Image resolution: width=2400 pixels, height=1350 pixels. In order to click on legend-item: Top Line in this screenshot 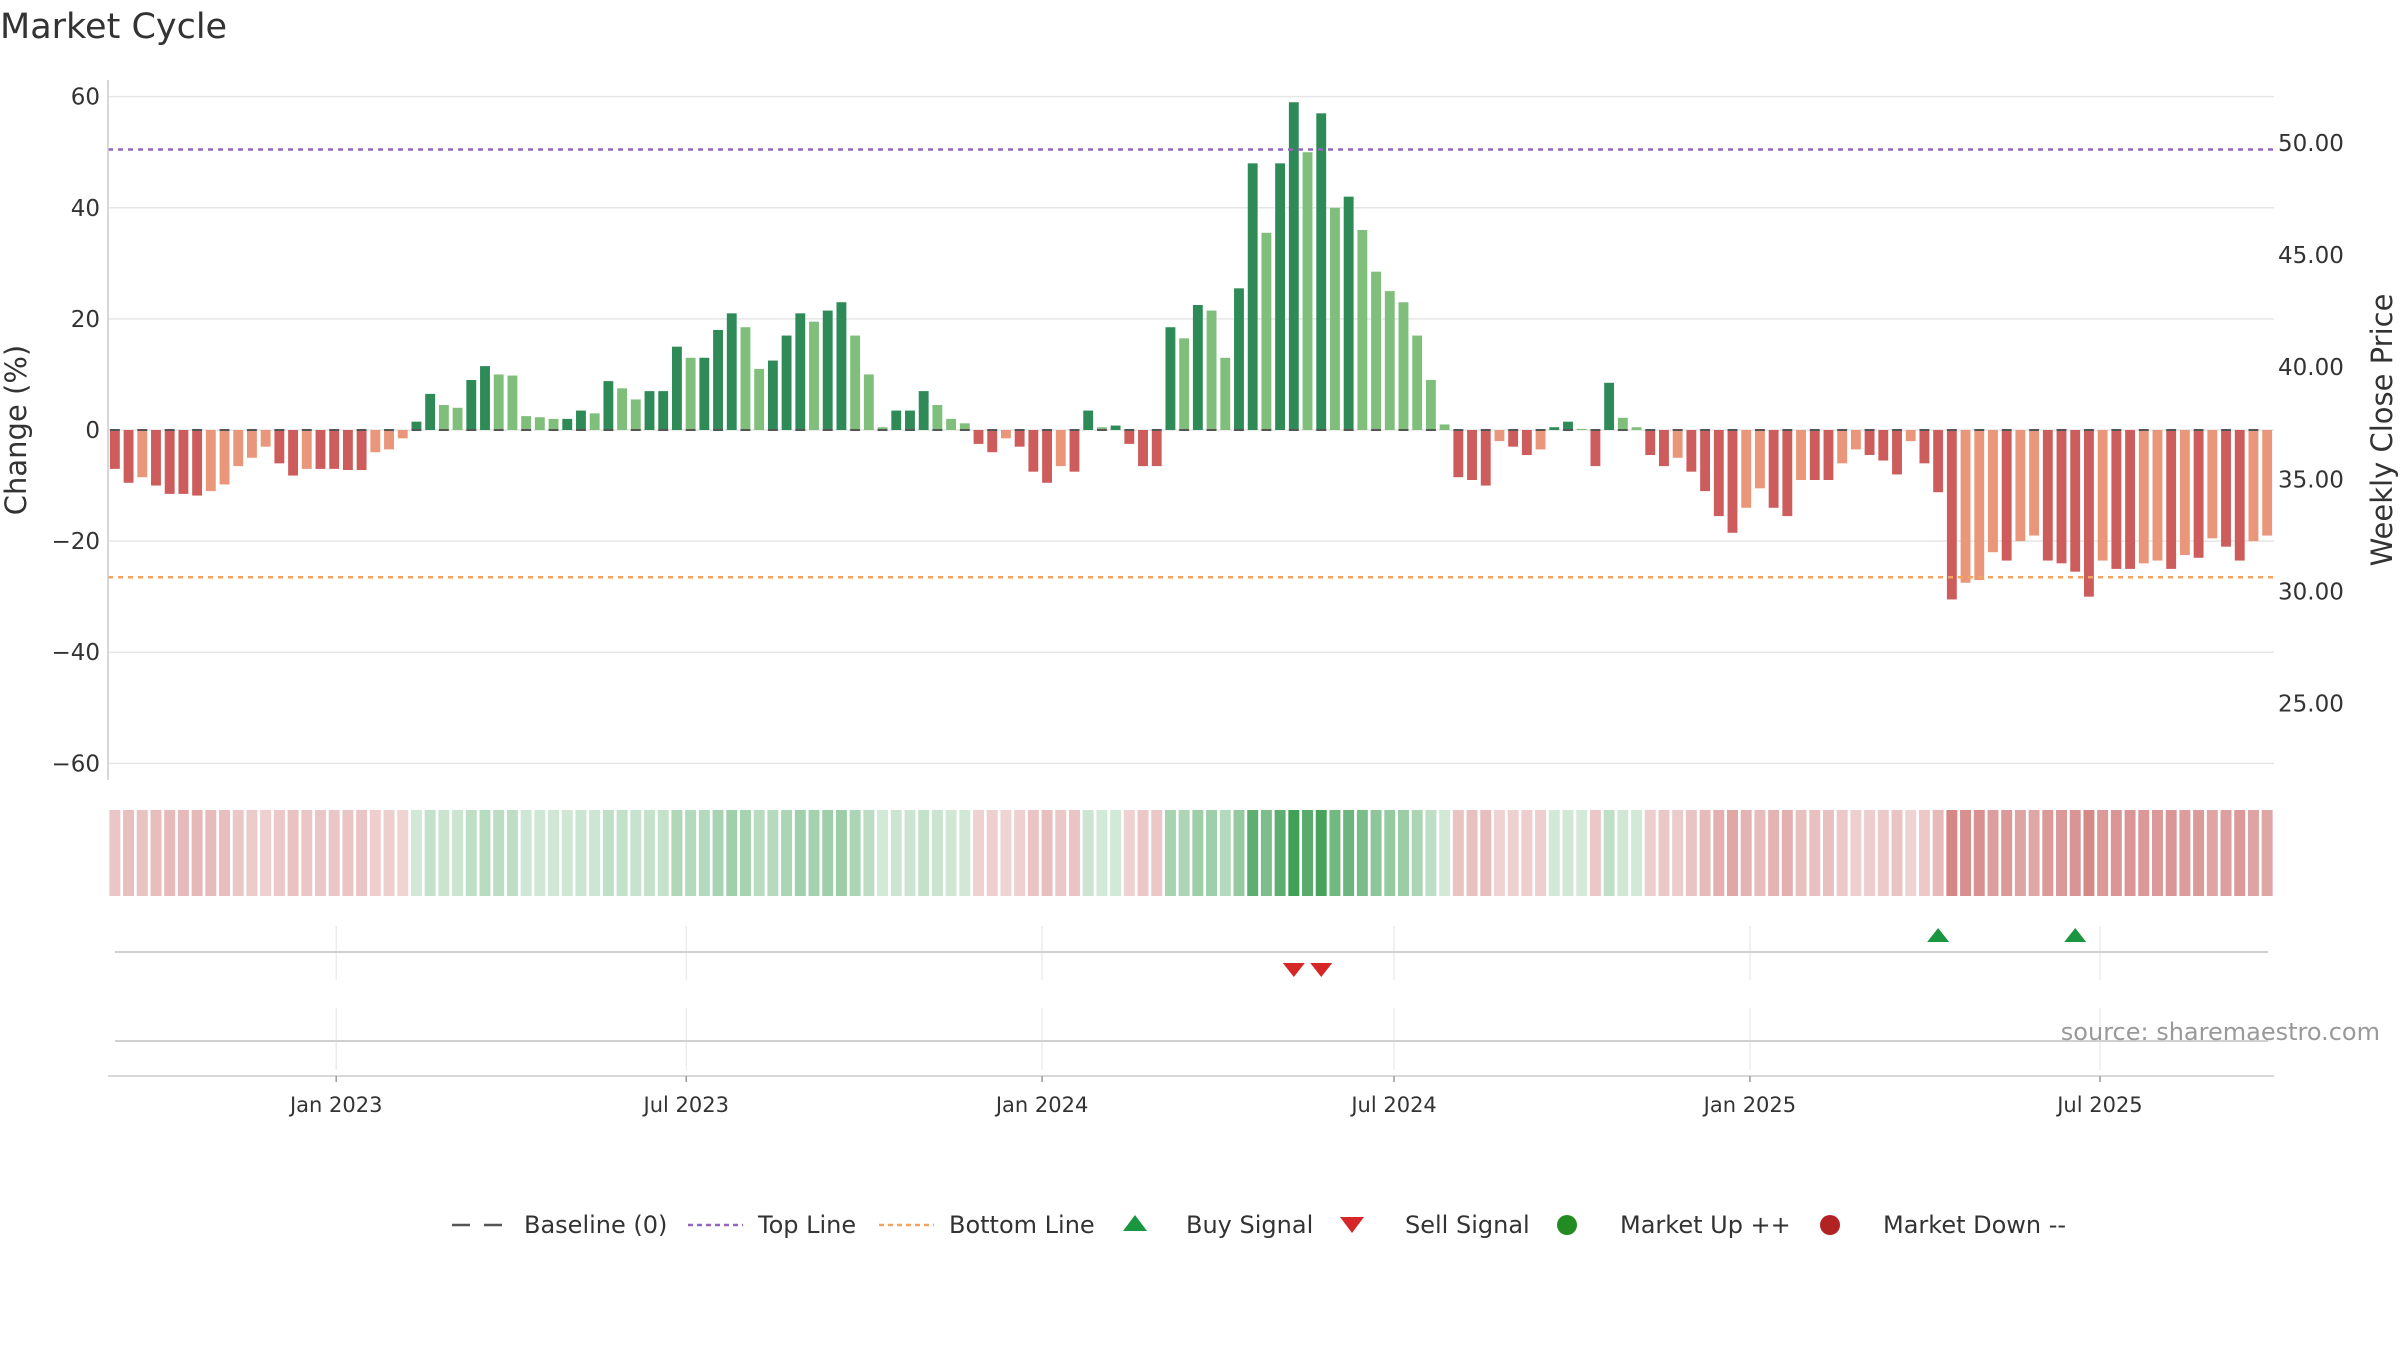, I will do `click(772, 1225)`.